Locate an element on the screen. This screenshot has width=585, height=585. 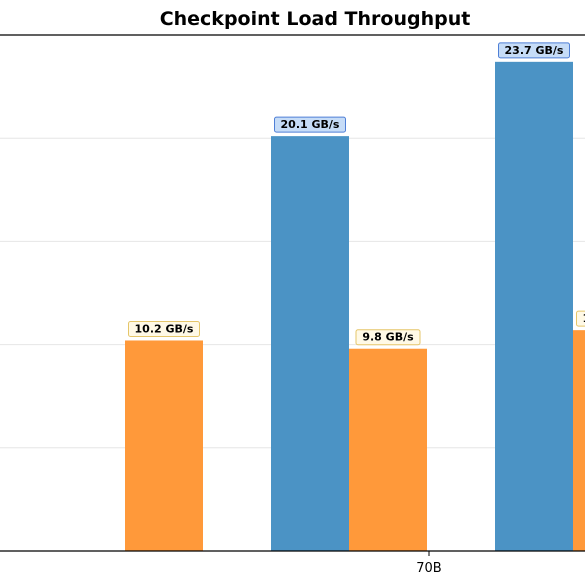
data-label: 10.7 GB/s is located at coordinates (584, 318).